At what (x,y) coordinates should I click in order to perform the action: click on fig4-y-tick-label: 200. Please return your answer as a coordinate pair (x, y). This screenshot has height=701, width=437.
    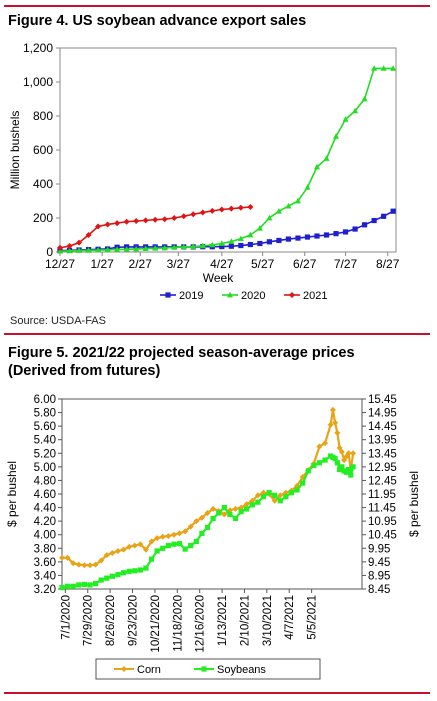
    Looking at the image, I should click on (43, 218).